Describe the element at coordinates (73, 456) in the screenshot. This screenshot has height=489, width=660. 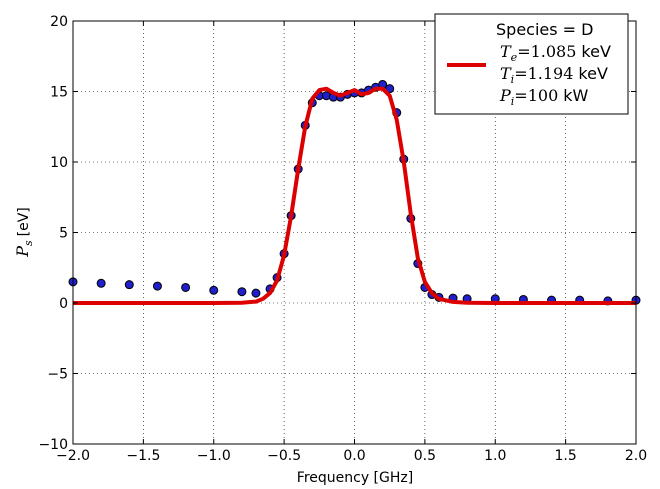
I see `x-tick-label: −2.0` at that location.